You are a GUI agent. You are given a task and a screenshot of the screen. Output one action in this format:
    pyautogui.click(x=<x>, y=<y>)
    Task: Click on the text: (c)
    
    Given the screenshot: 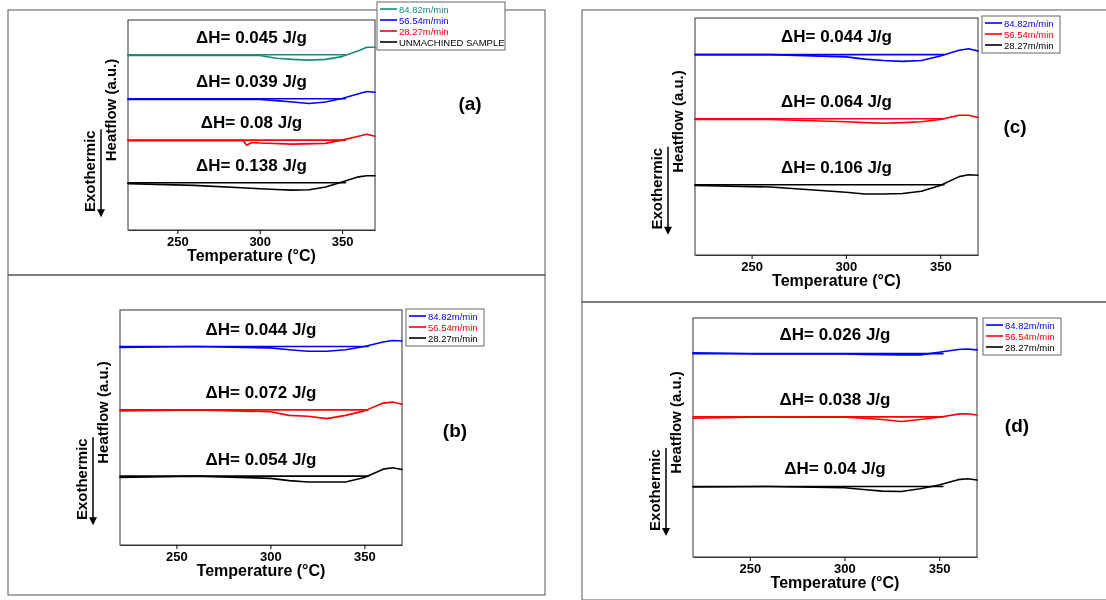 What is the action you would take?
    pyautogui.click(x=1015, y=126)
    